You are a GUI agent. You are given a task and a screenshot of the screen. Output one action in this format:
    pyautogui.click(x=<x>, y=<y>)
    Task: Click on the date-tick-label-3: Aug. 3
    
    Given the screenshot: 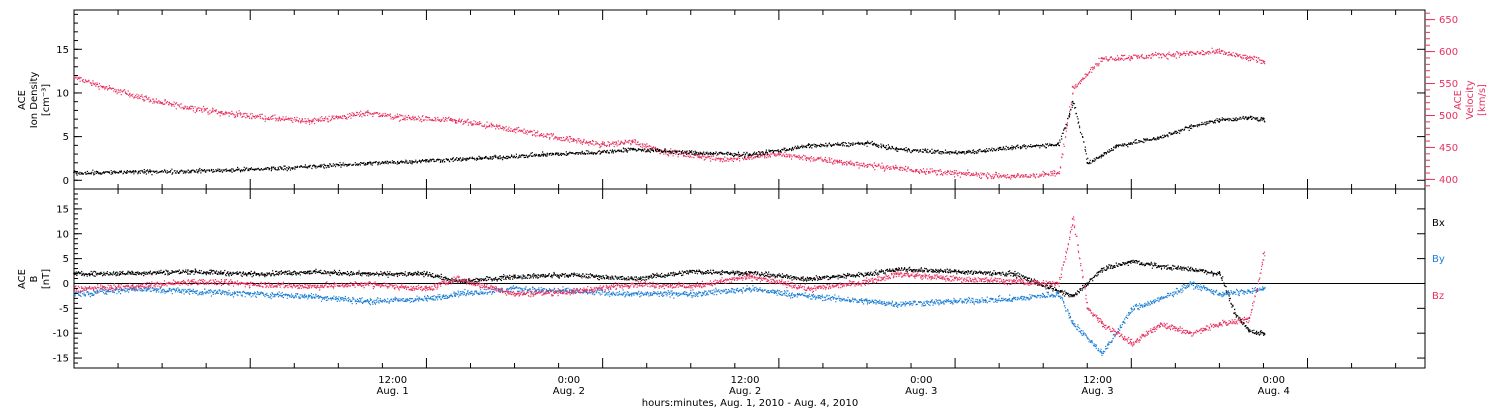 What is the action you would take?
    pyautogui.click(x=921, y=391)
    